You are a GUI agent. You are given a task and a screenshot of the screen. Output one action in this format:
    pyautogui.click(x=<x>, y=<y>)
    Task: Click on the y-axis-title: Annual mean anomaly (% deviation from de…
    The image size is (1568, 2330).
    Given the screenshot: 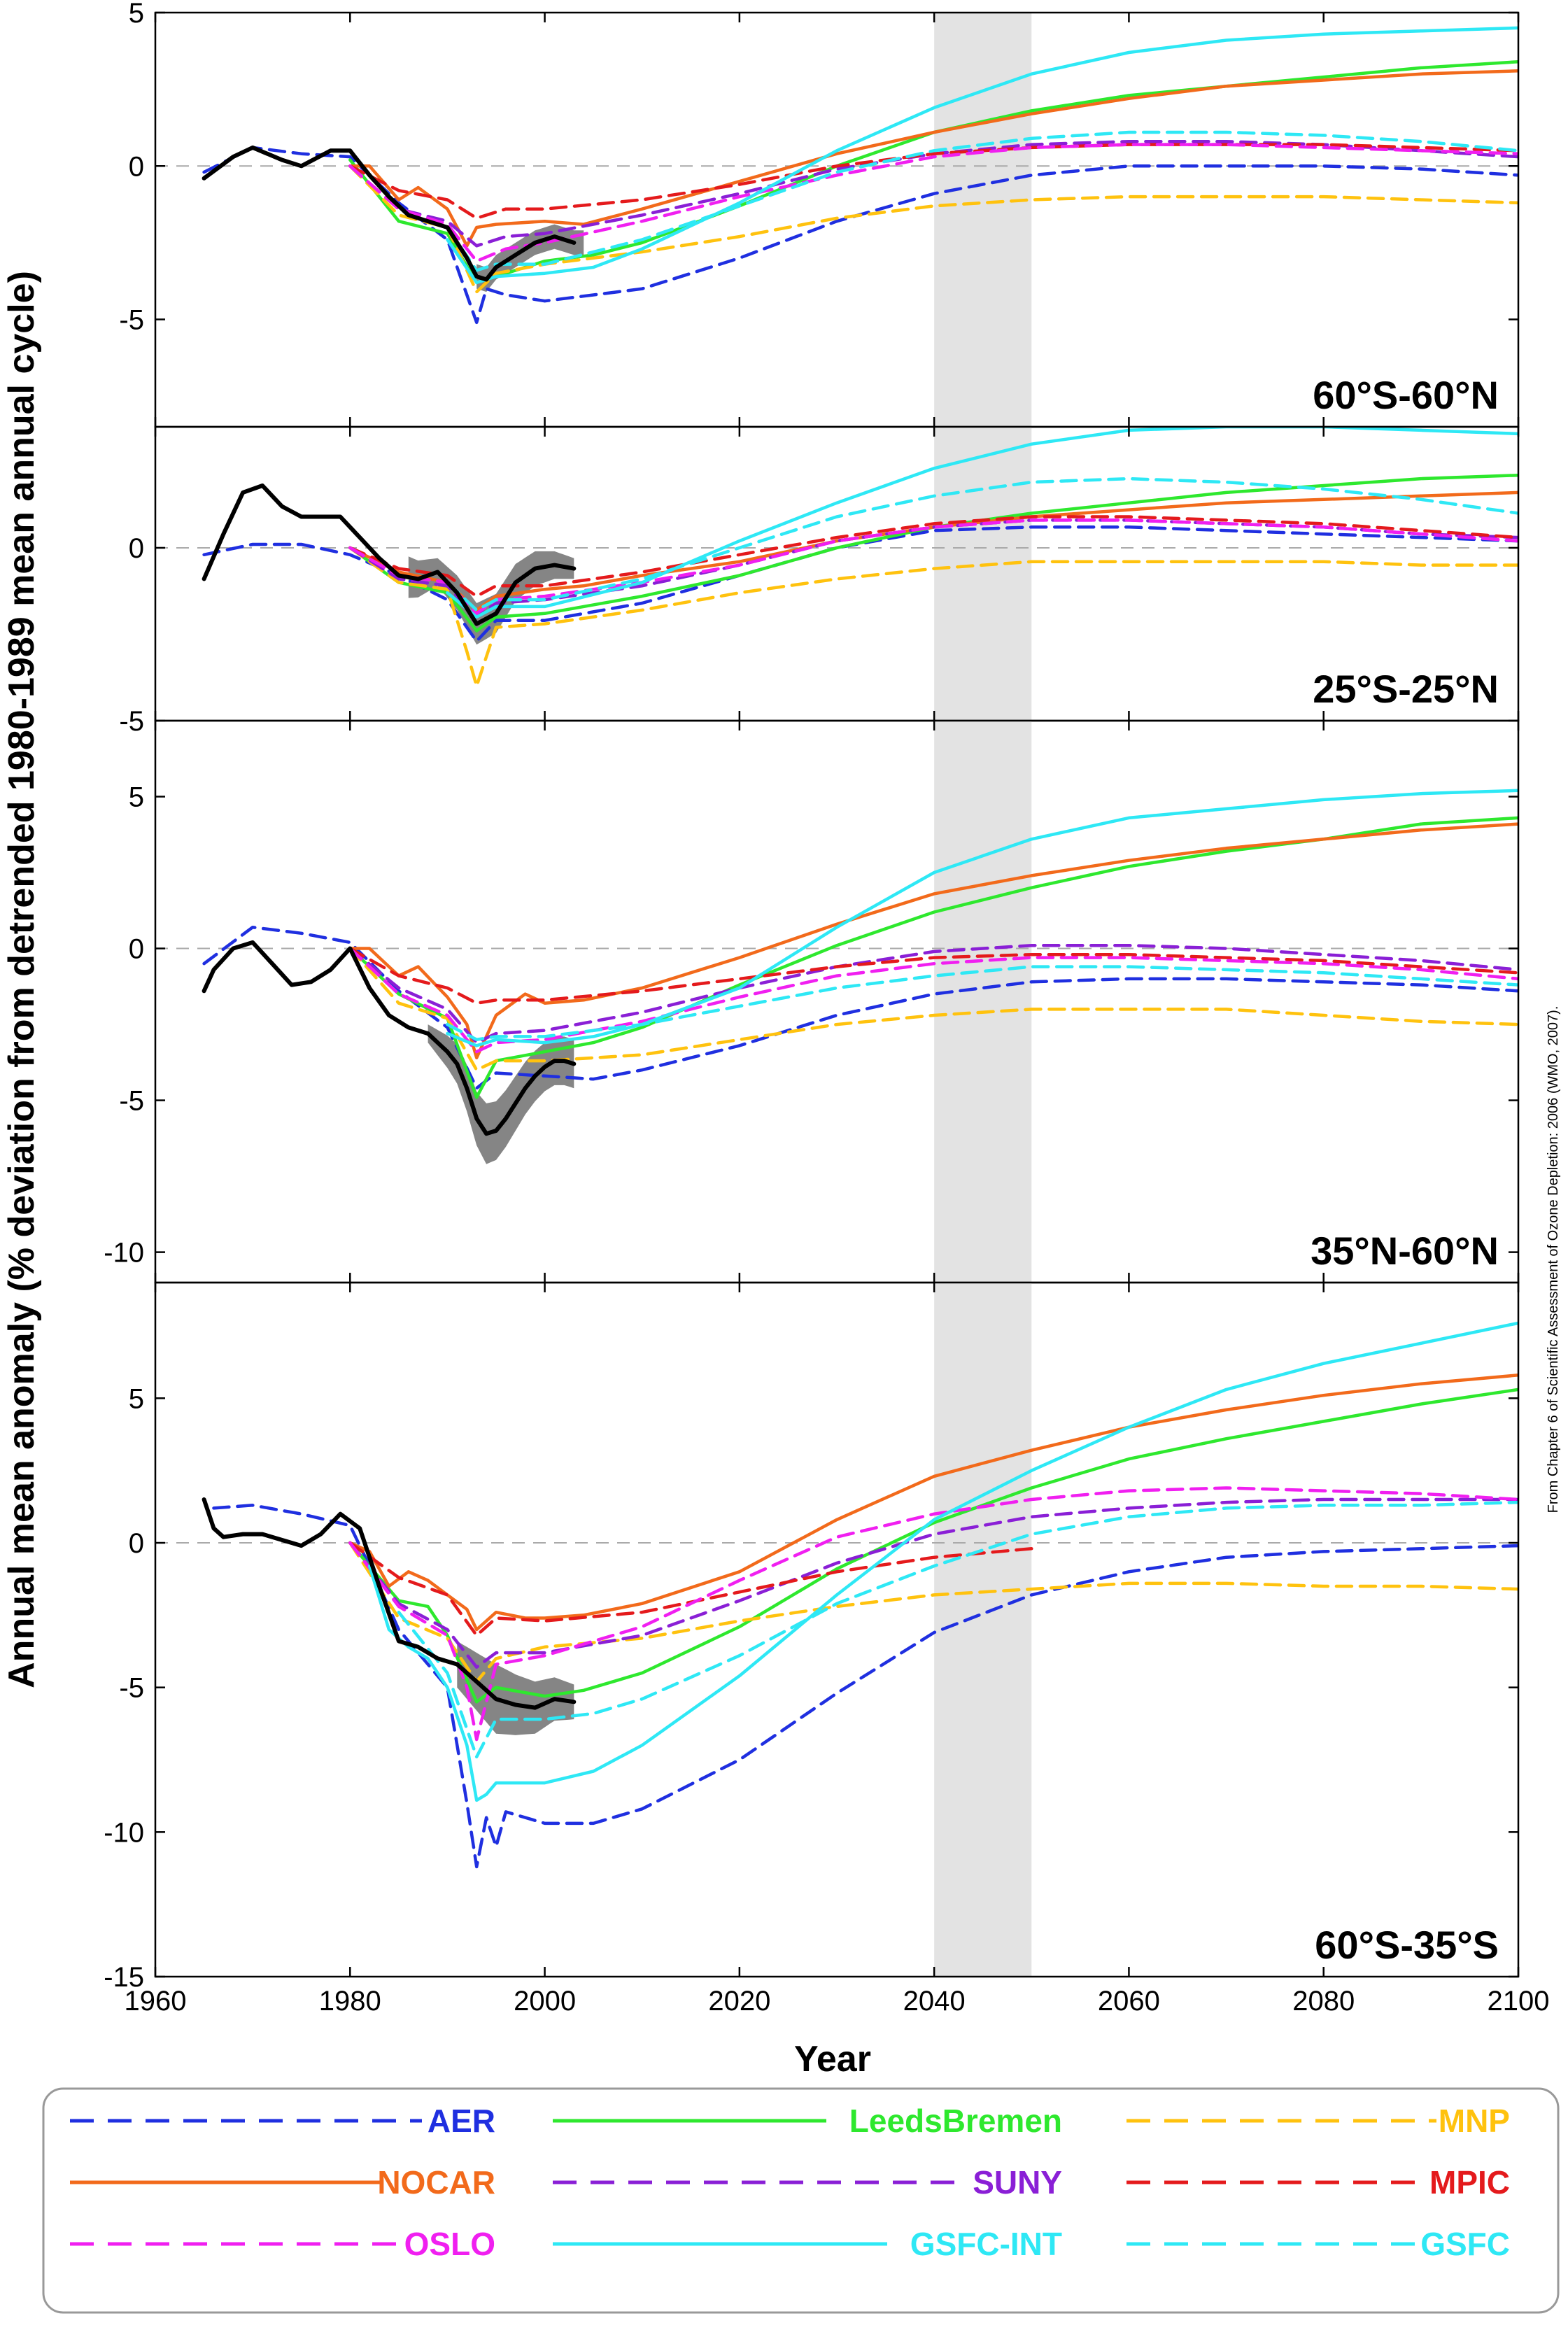 What is the action you would take?
    pyautogui.click(x=21, y=979)
    